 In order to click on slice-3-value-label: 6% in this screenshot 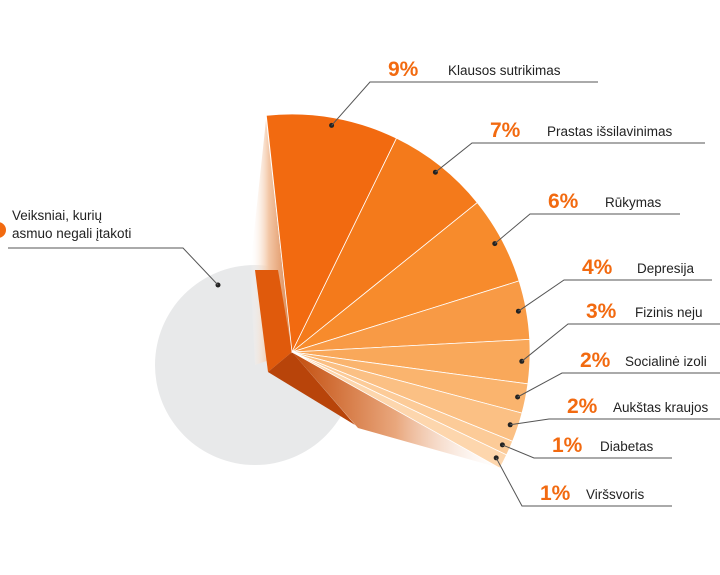, I will do `click(563, 201)`.